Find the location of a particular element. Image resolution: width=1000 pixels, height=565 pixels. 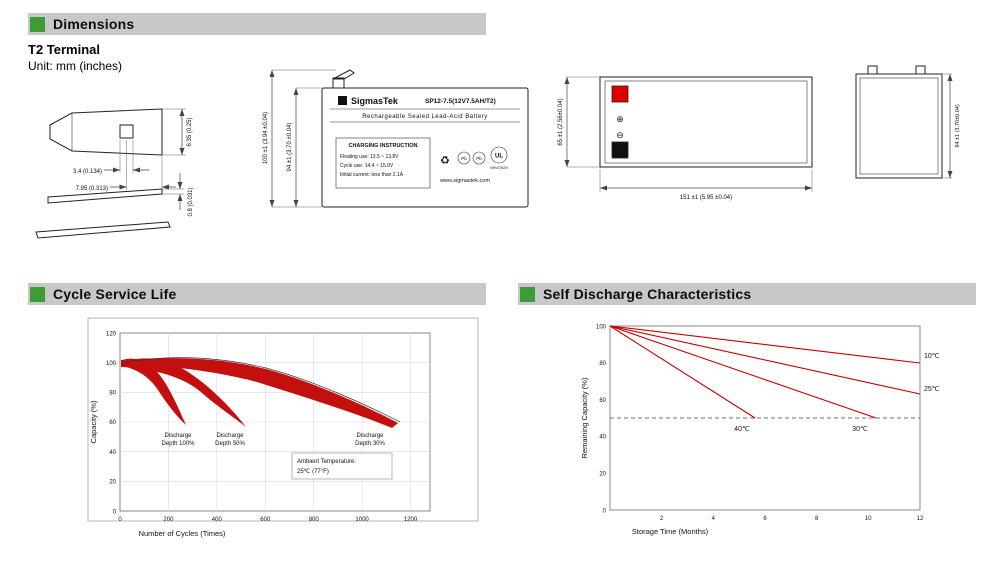

label-25c: 25℃ is located at coordinates (932, 389).